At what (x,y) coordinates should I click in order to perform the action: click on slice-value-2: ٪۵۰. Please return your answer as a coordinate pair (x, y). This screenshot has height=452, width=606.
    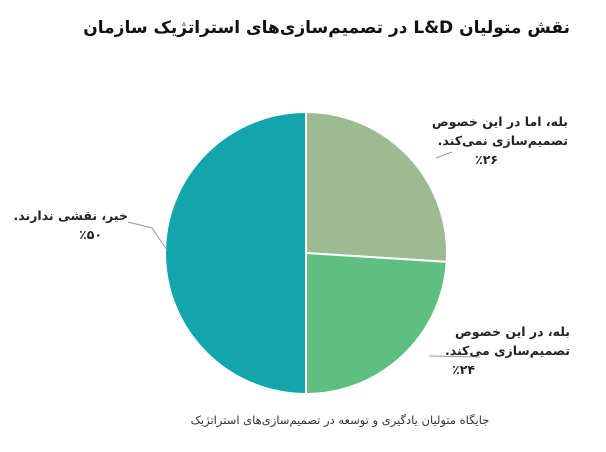
    Looking at the image, I should click on (90, 234).